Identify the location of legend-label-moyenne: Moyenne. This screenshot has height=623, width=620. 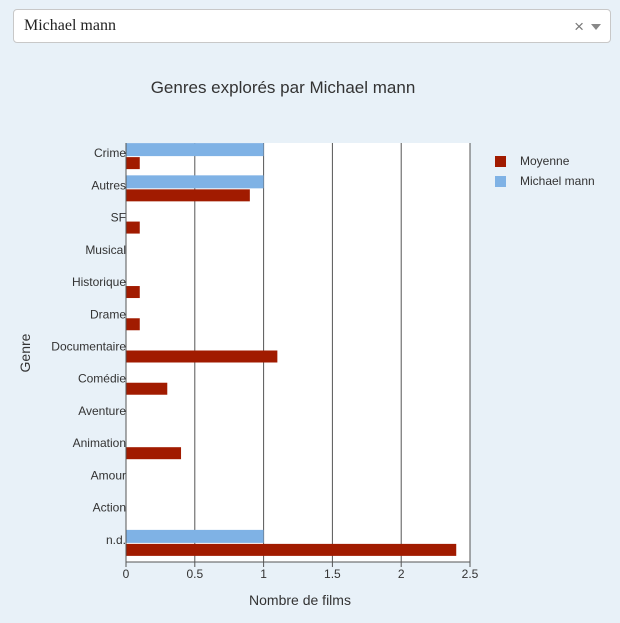
(545, 161).